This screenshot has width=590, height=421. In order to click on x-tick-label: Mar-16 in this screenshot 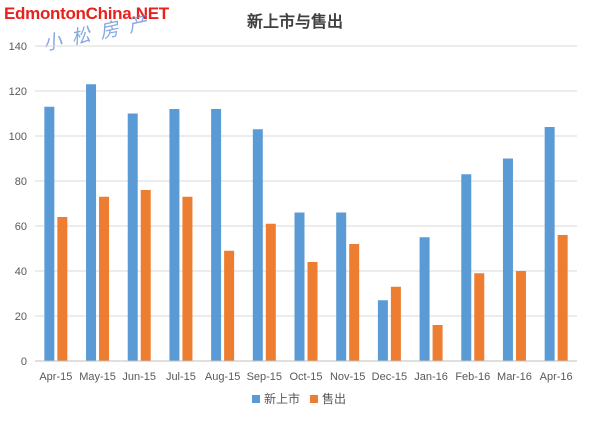, I will do `click(514, 377)`.